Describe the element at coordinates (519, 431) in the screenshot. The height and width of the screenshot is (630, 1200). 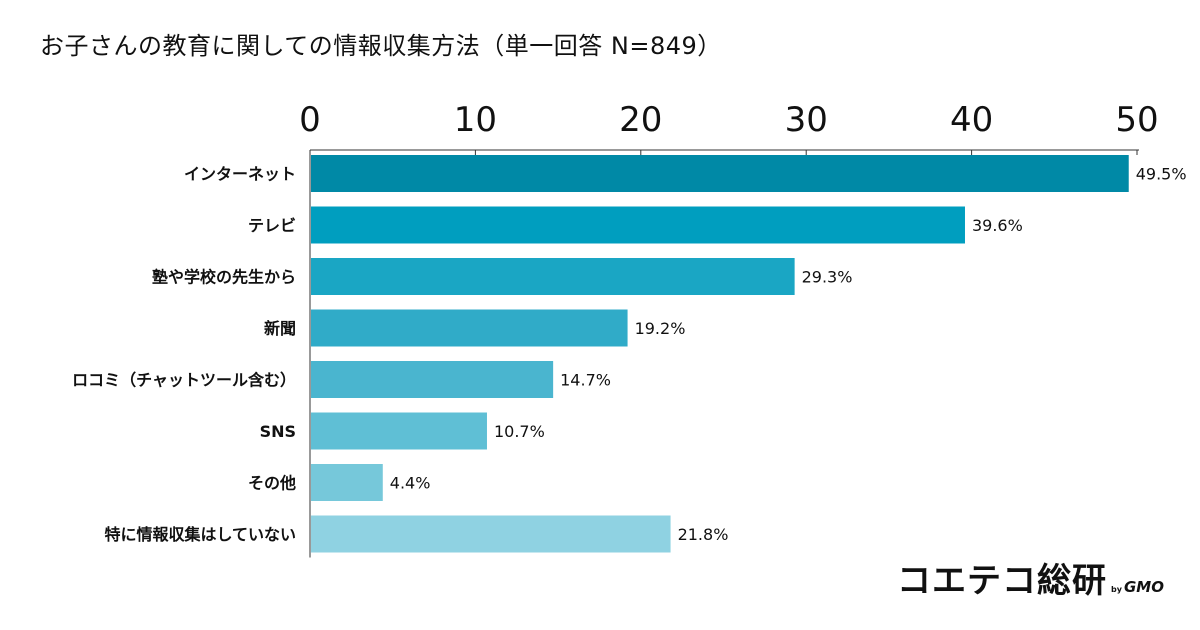
I see `value-label-5: 10.7%` at that location.